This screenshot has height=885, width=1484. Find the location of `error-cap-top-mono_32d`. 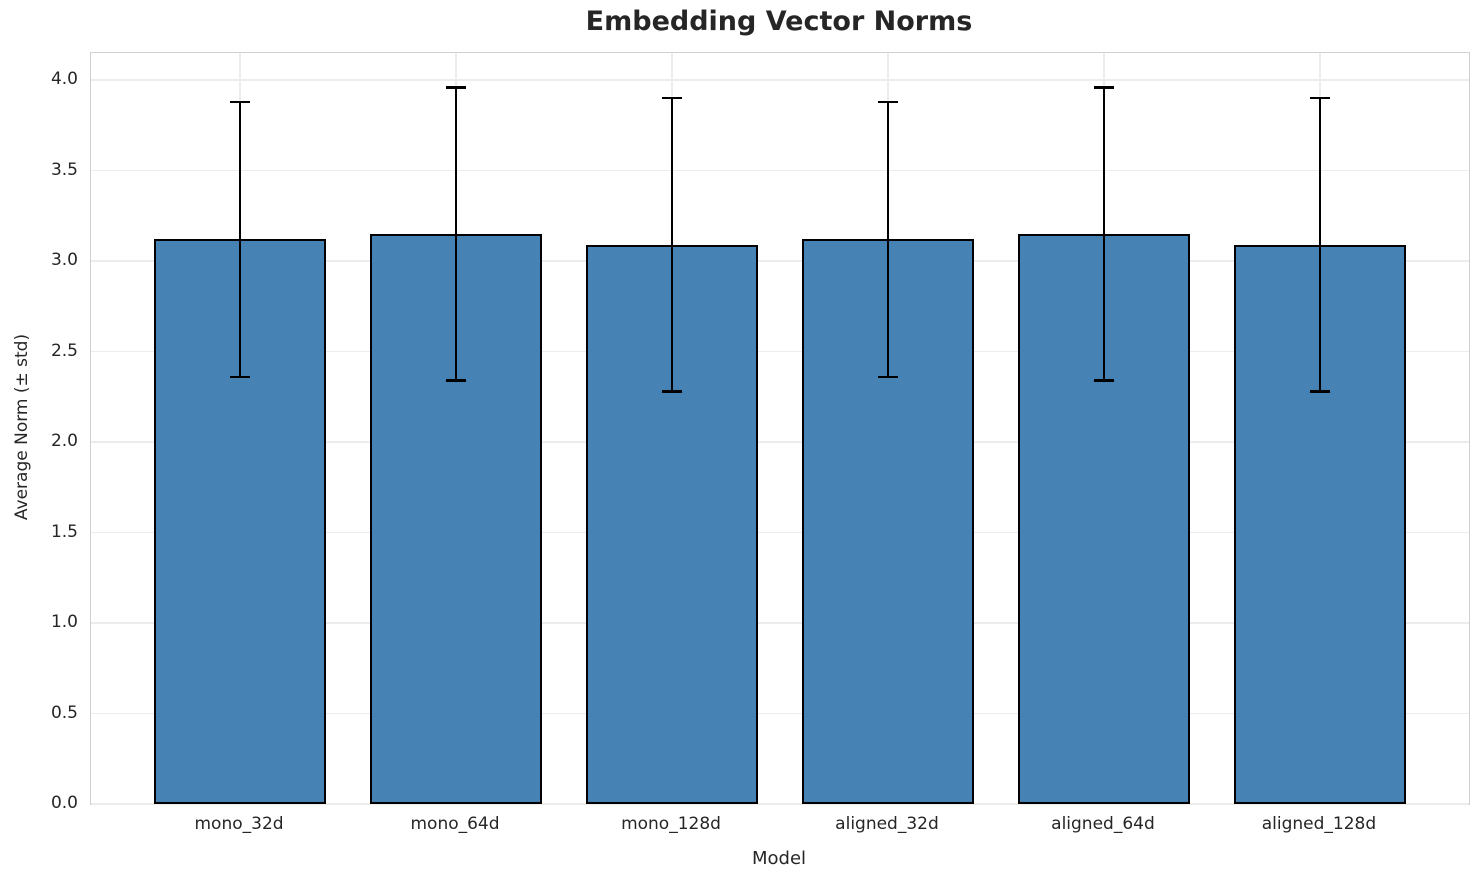

error-cap-top-mono_32d is located at coordinates (240, 102).